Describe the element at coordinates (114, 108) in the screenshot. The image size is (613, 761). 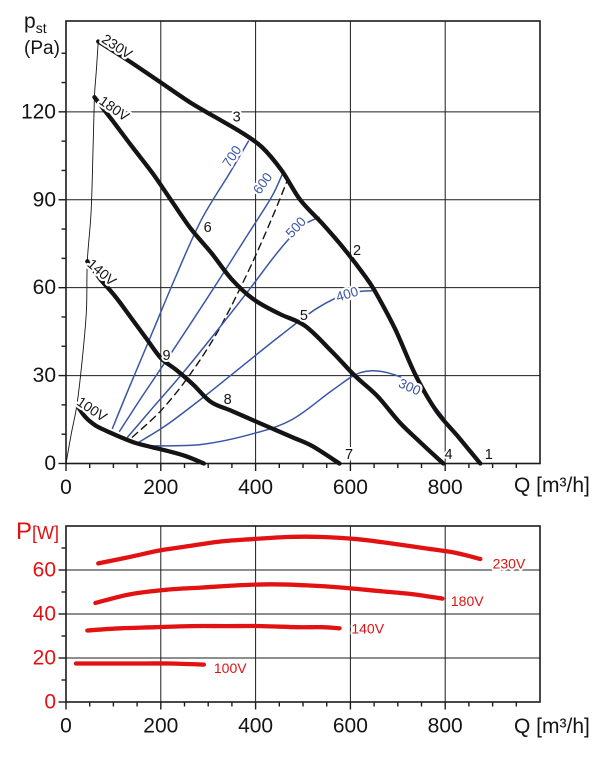
I see `voltage-label-180v: 180V` at that location.